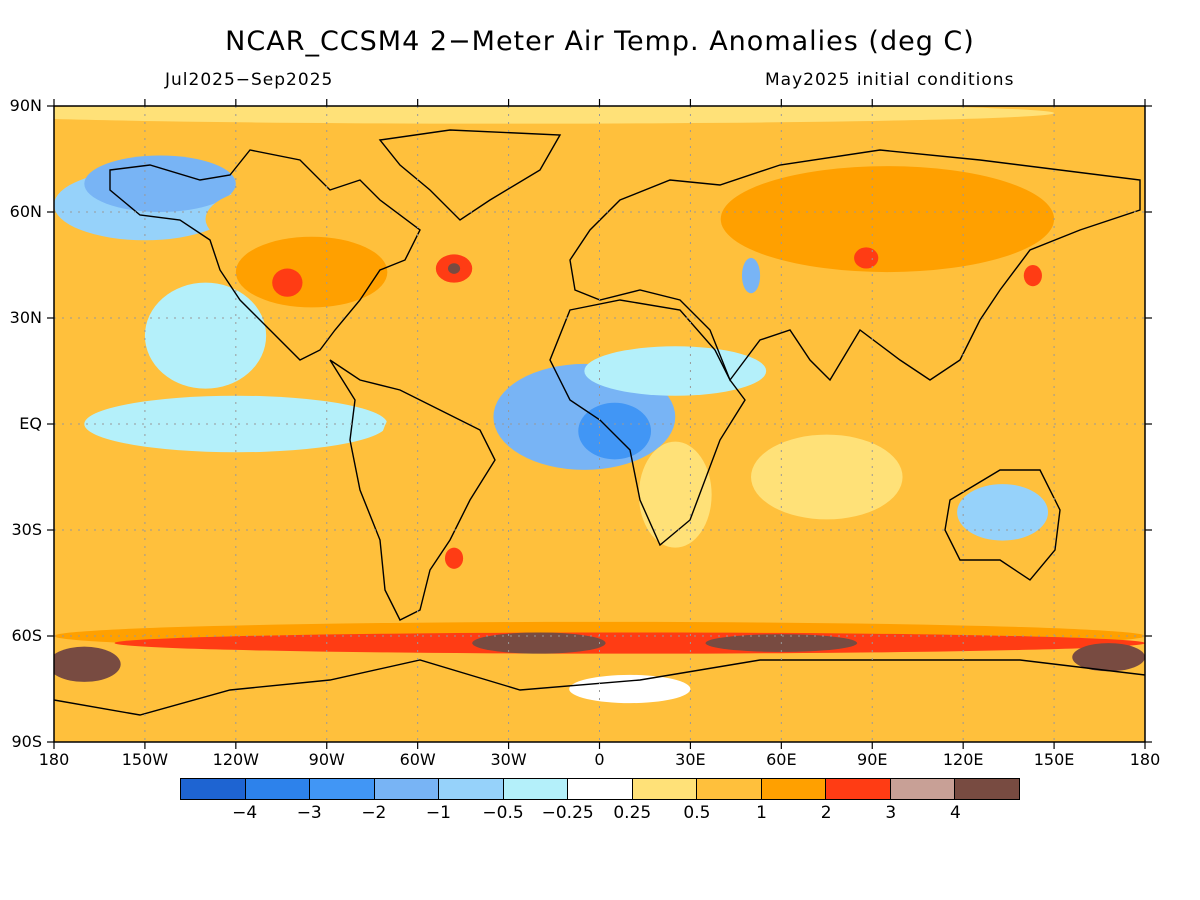 The image size is (1200, 900). What do you see at coordinates (751, 275) in the screenshot?
I see `region-caspian-cool` at bounding box center [751, 275].